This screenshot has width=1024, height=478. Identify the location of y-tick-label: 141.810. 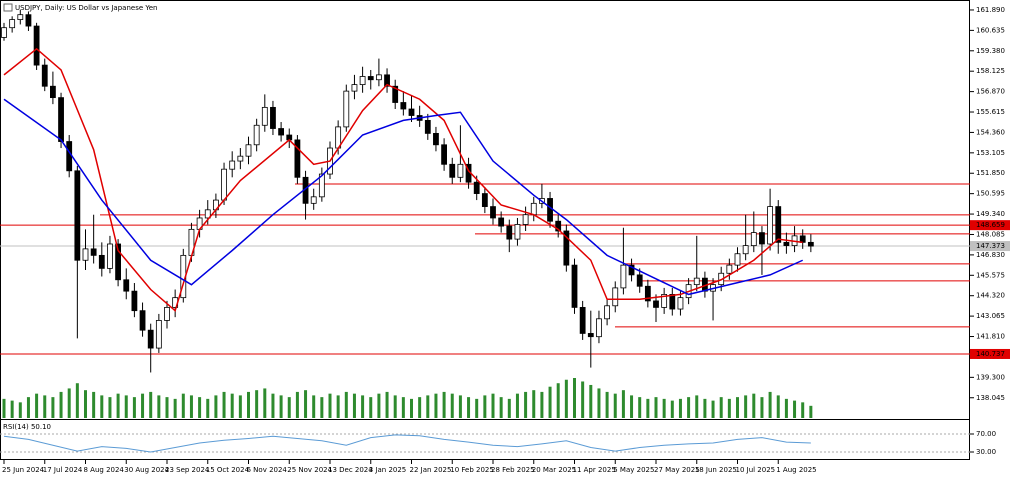
(990, 337).